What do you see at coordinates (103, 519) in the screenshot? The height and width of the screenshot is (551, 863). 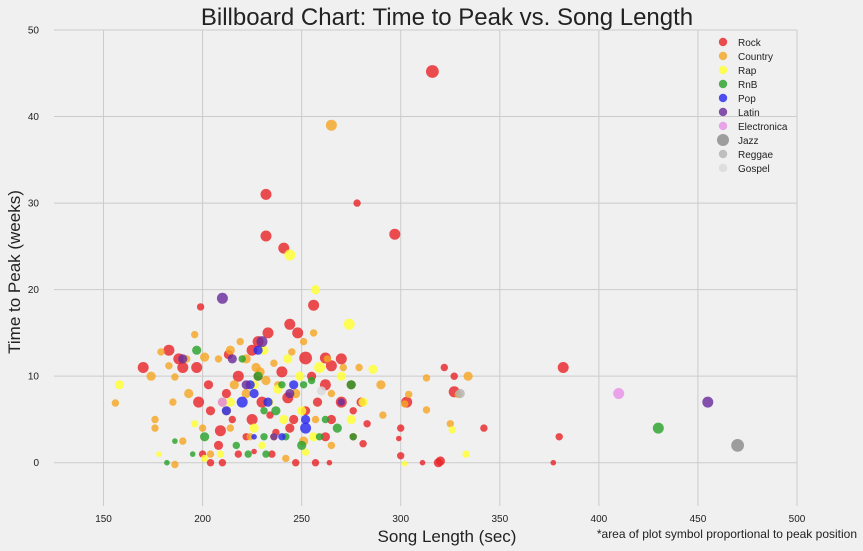 I see `x-tick-label: 150` at bounding box center [103, 519].